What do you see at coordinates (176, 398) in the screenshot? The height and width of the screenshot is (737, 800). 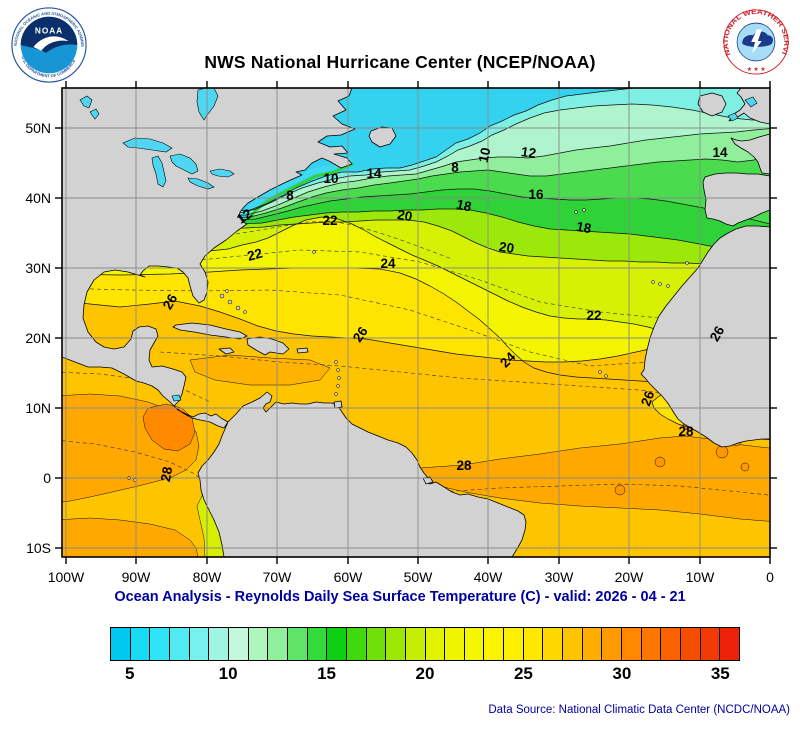 I see `lake-nicaragua` at bounding box center [176, 398].